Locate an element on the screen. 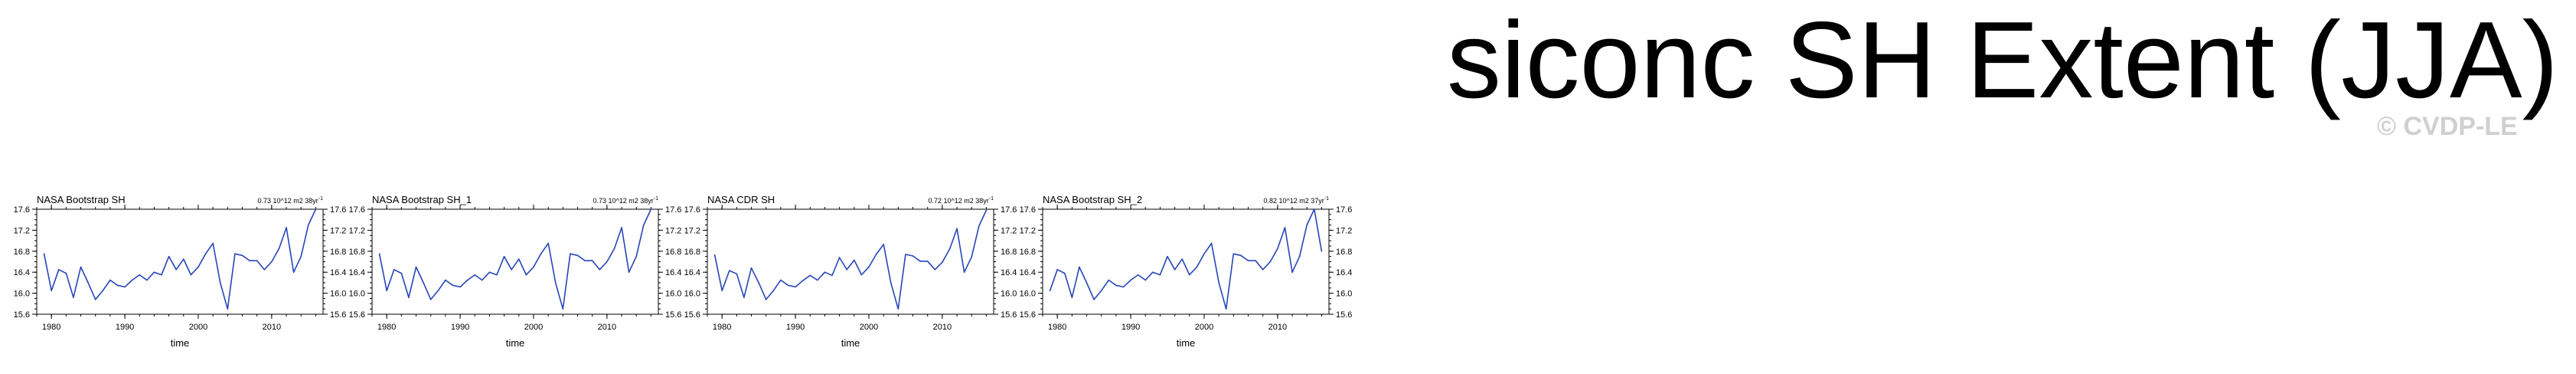  trend-label: 0.82 10^12 m2 37yr-1 is located at coordinates (1296, 200).